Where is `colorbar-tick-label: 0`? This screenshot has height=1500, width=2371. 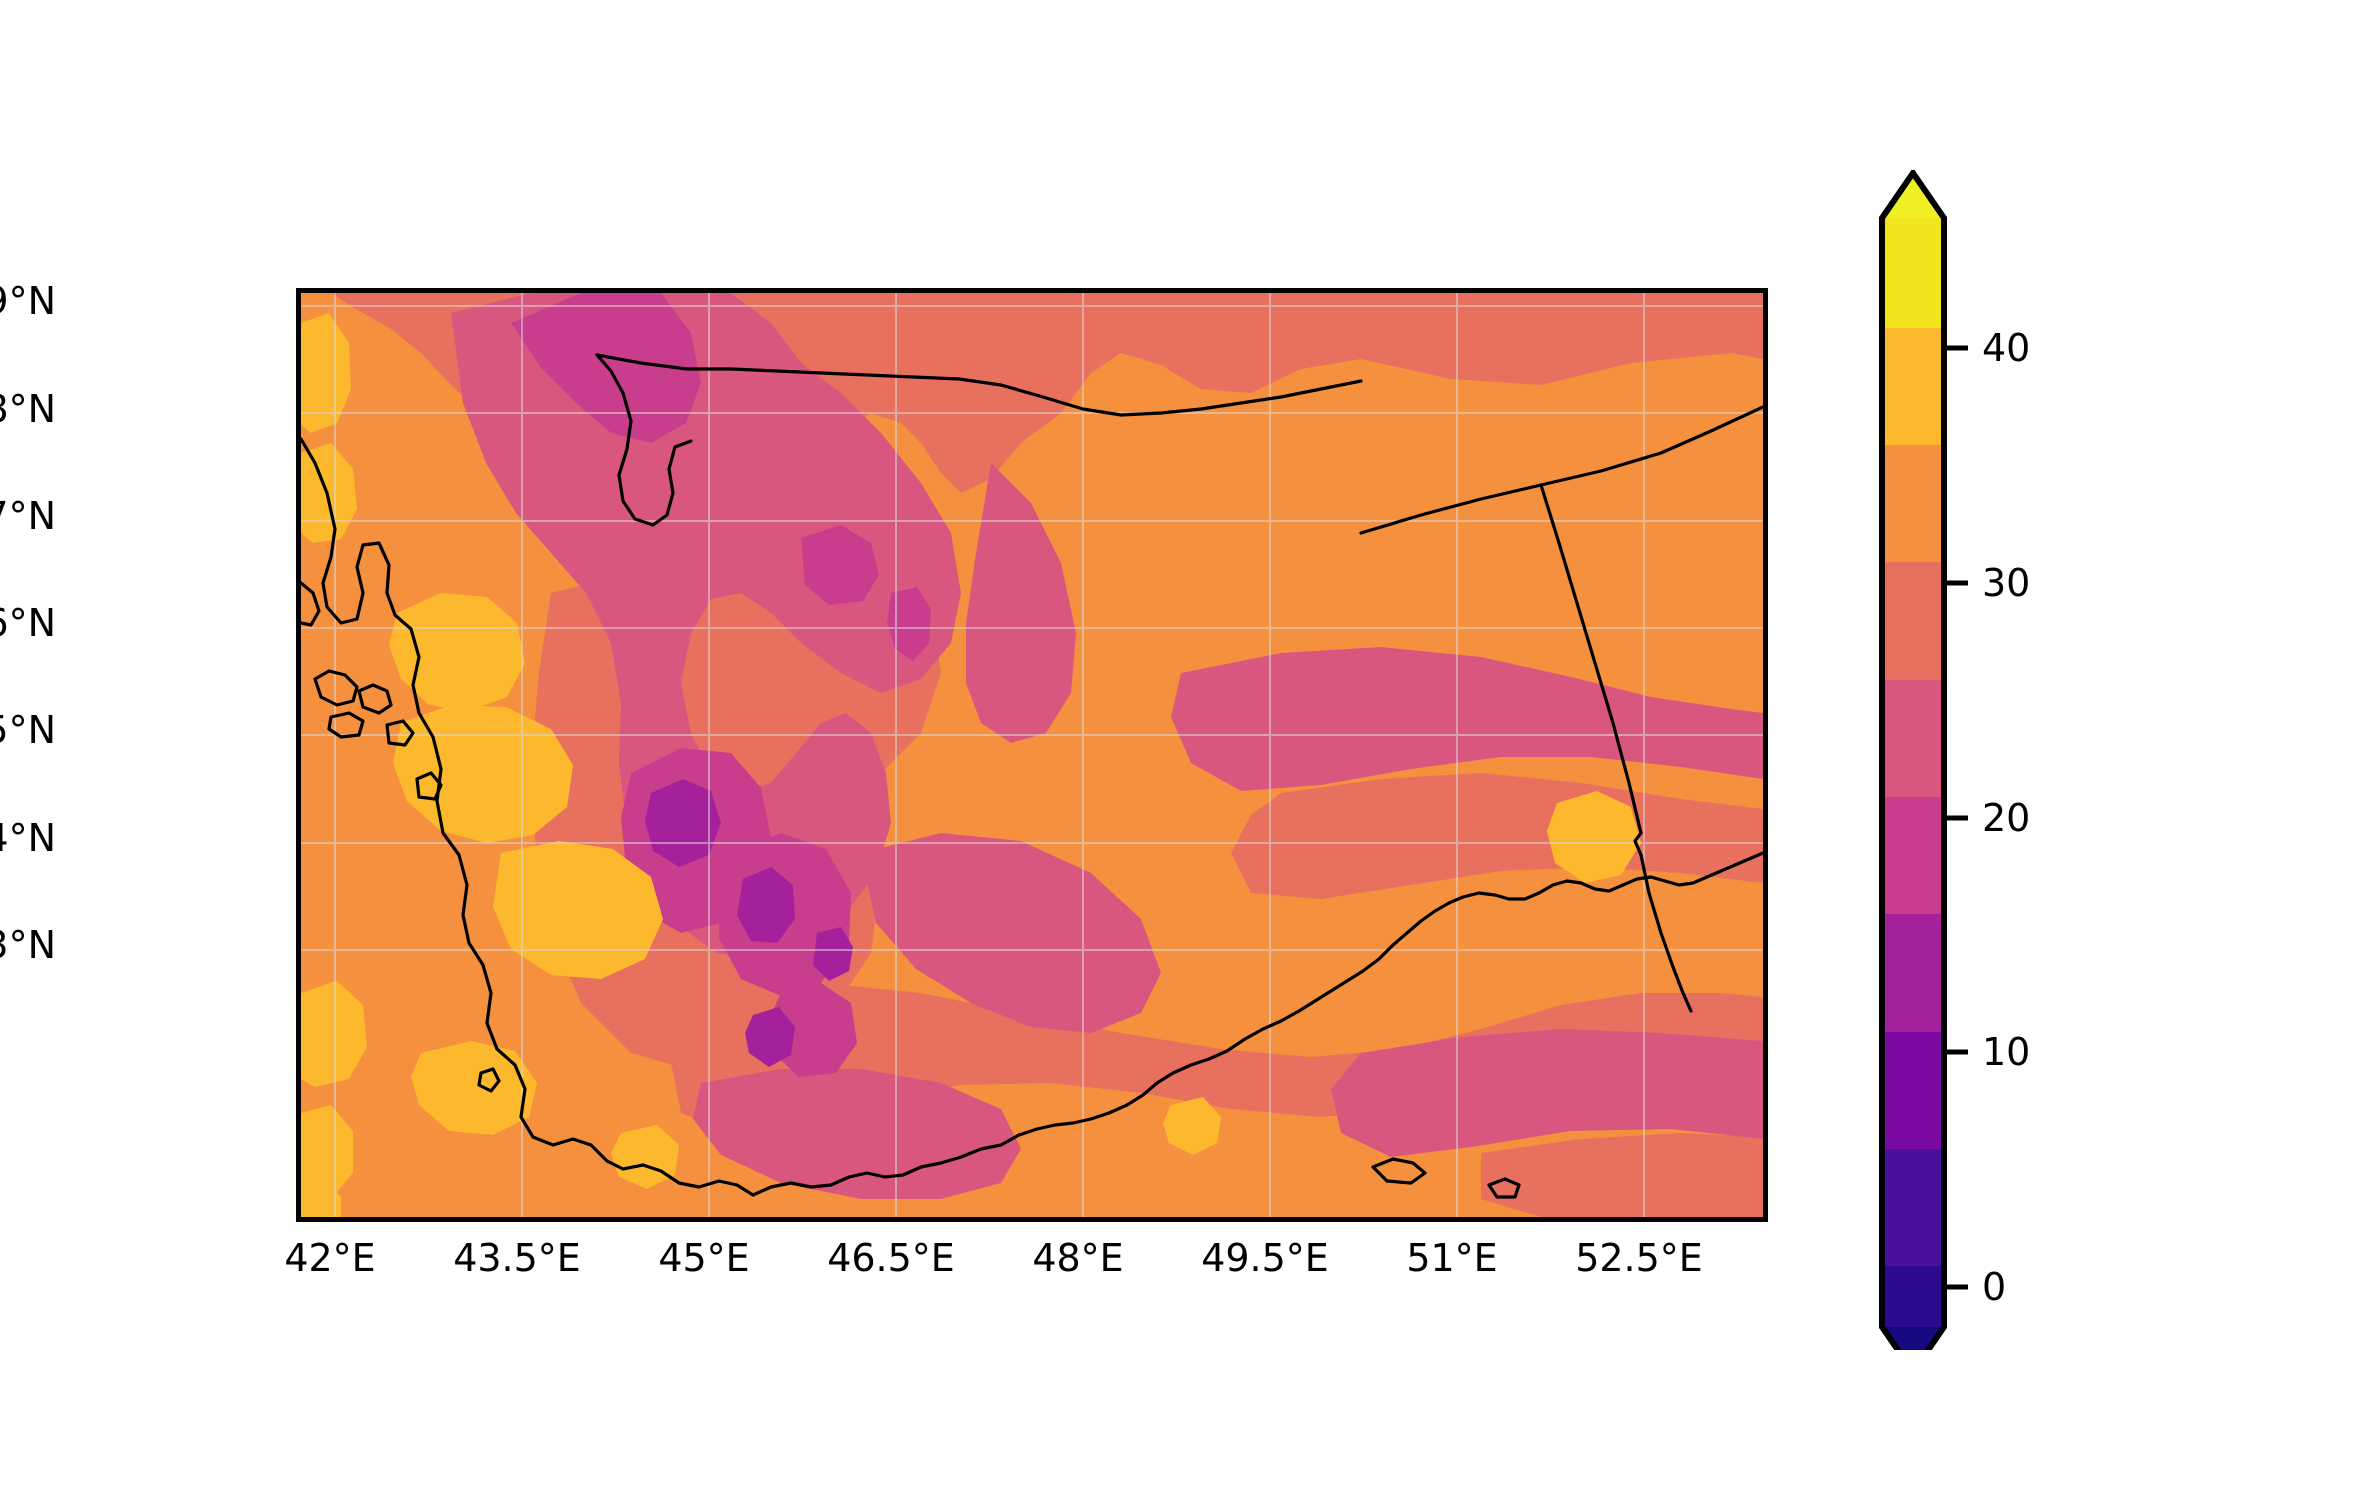
colorbar-tick-label: 0 is located at coordinates (1994, 1287).